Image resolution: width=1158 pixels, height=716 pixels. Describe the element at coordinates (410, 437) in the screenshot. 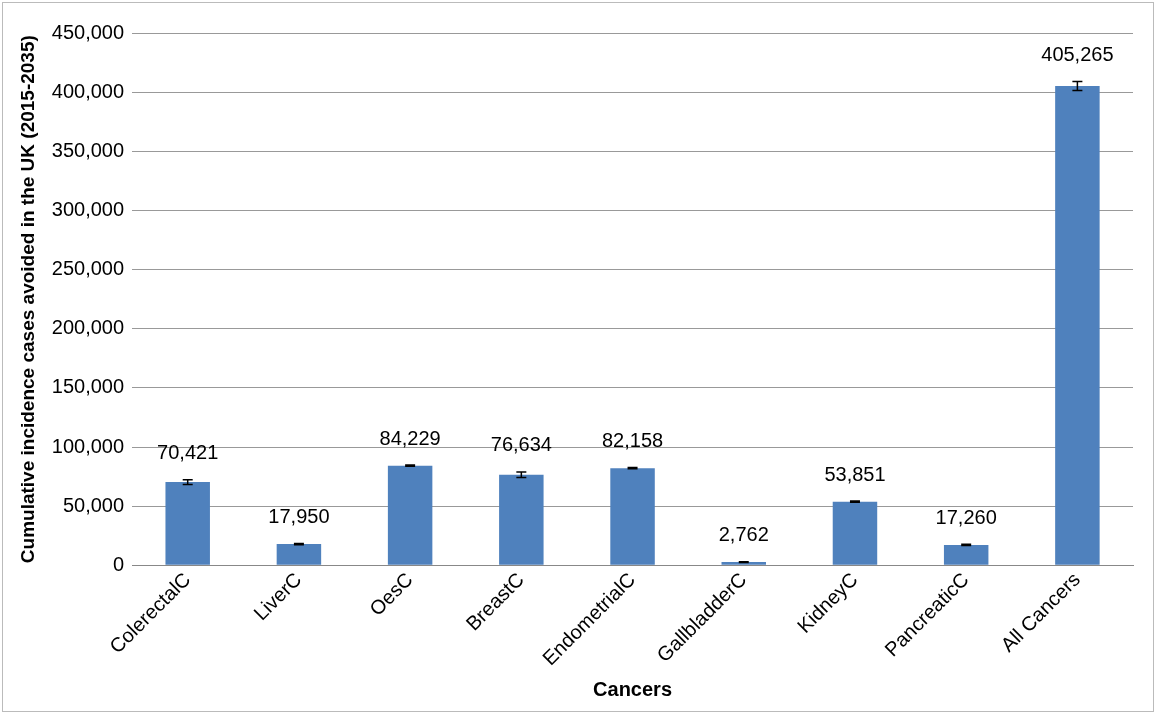

I see `data-label: 84,229` at that location.